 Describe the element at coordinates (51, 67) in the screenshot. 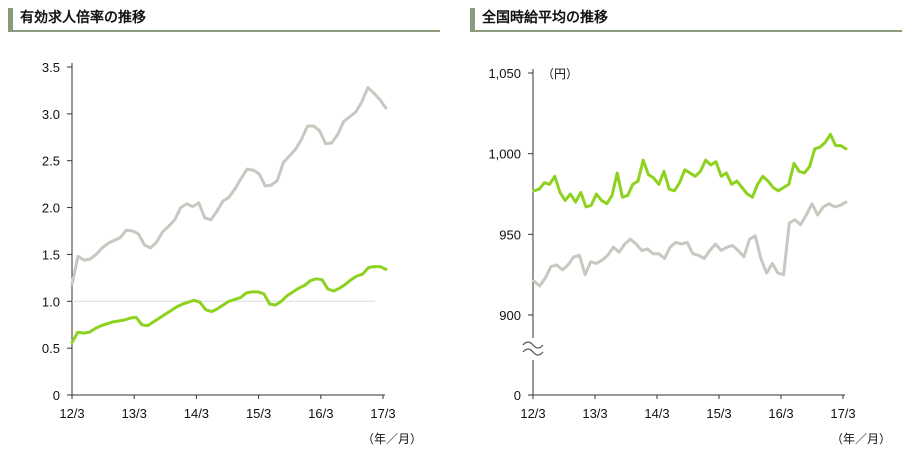

I see `left-y-tick-label: 3.5` at that location.